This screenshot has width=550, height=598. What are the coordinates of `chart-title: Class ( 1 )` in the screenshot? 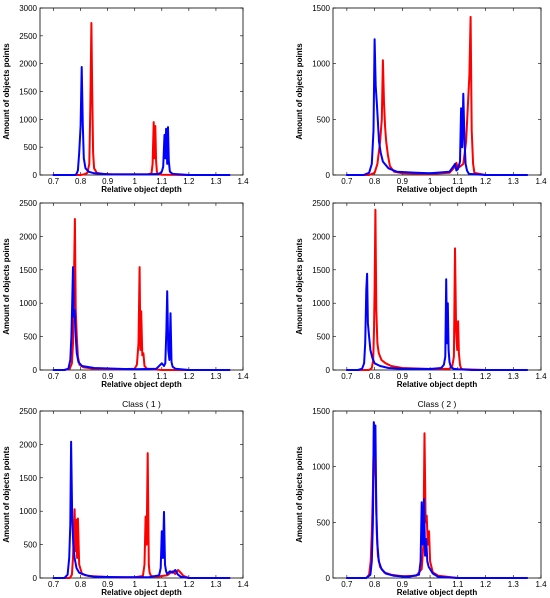 It's located at (141, 404).